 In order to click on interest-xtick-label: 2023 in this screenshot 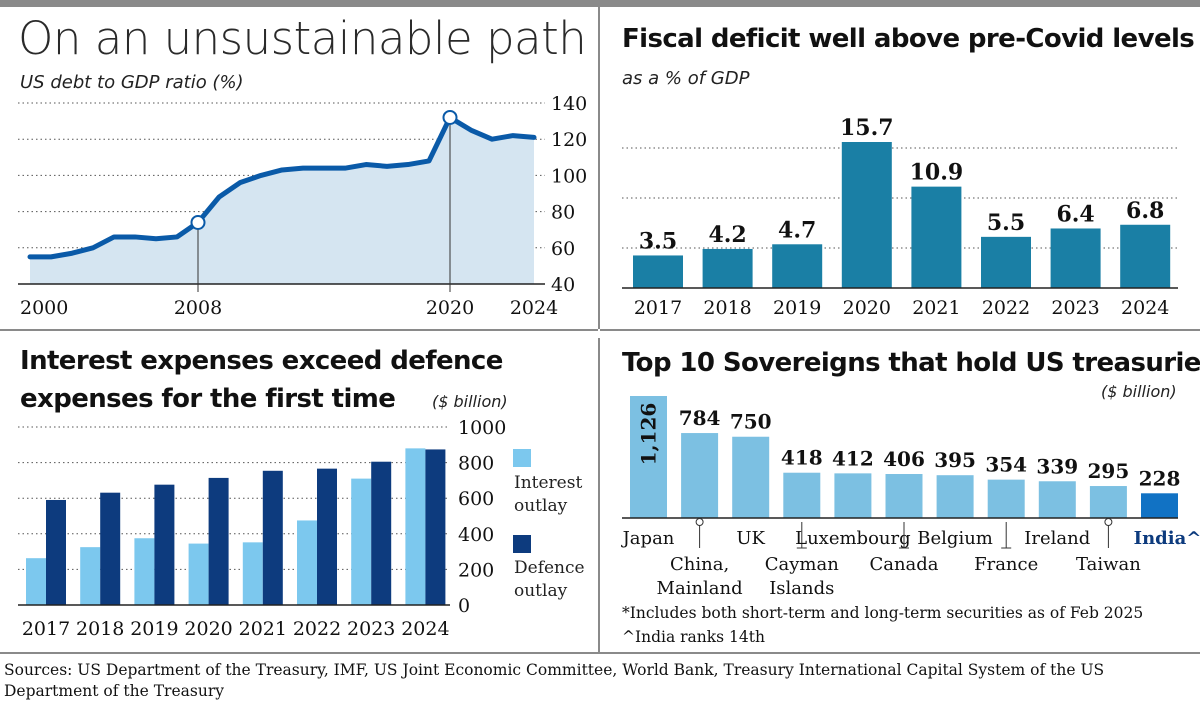, I will do `click(371, 629)`.